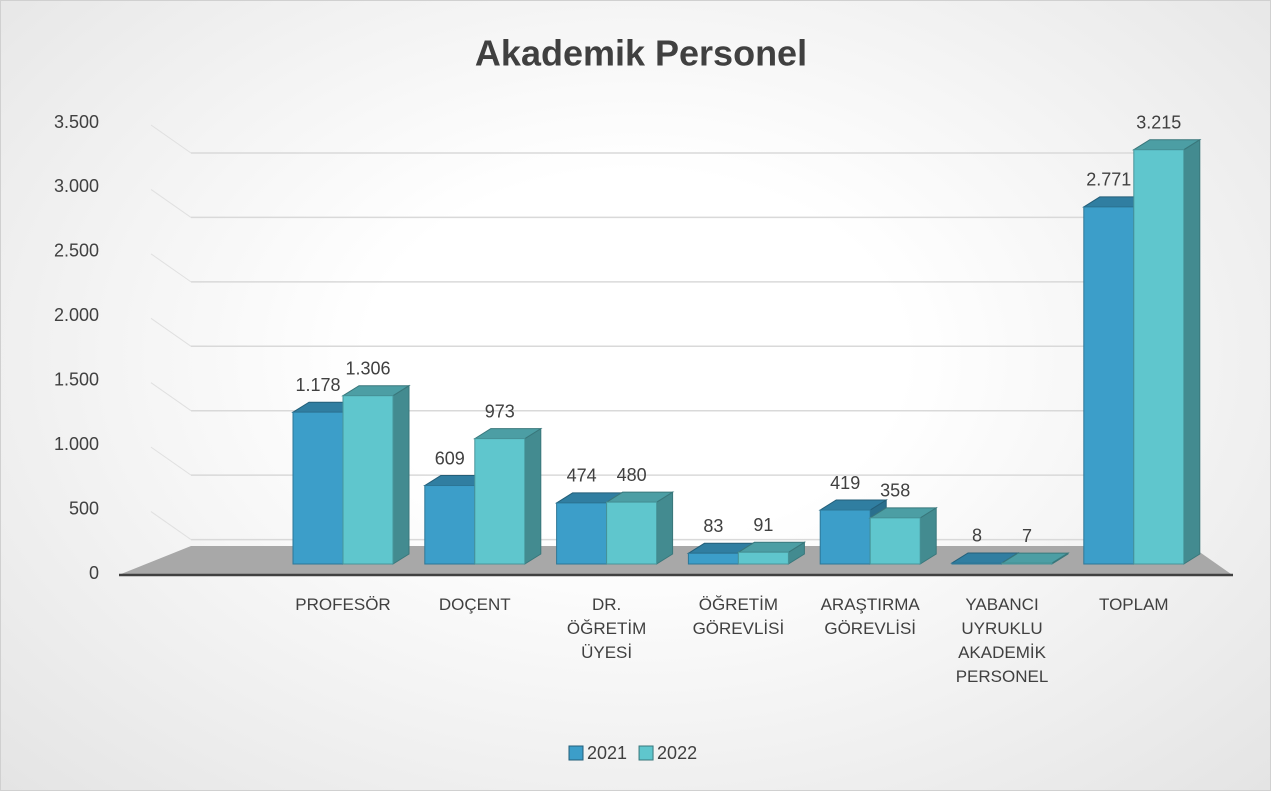  I want to click on y-tick-label: 0, so click(94, 573).